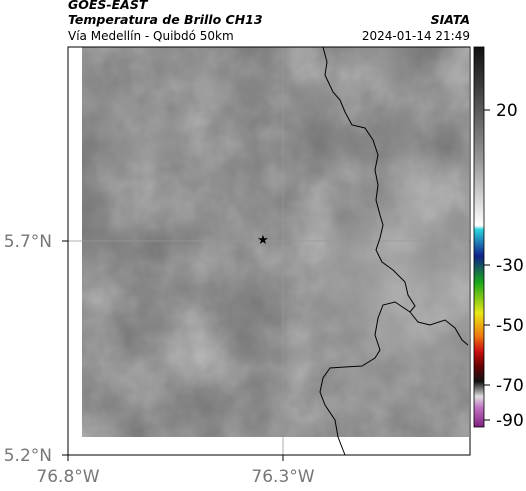 Image resolution: width=526 pixels, height=491 pixels. What do you see at coordinates (510, 421) in the screenshot?
I see `colorbar-tick-label: -90` at bounding box center [510, 421].